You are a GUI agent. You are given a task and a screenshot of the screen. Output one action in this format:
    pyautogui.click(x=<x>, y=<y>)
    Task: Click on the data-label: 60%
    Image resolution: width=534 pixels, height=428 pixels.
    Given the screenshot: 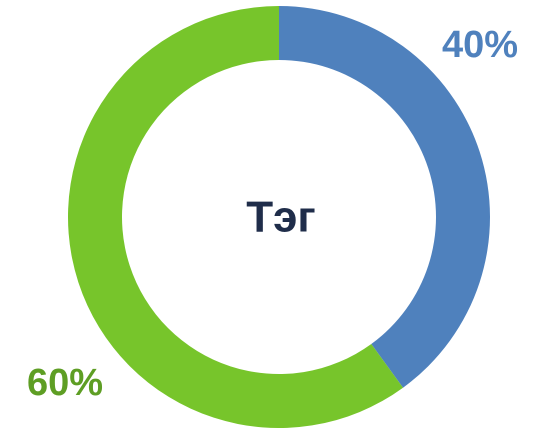 What is the action you would take?
    pyautogui.click(x=65, y=383)
    